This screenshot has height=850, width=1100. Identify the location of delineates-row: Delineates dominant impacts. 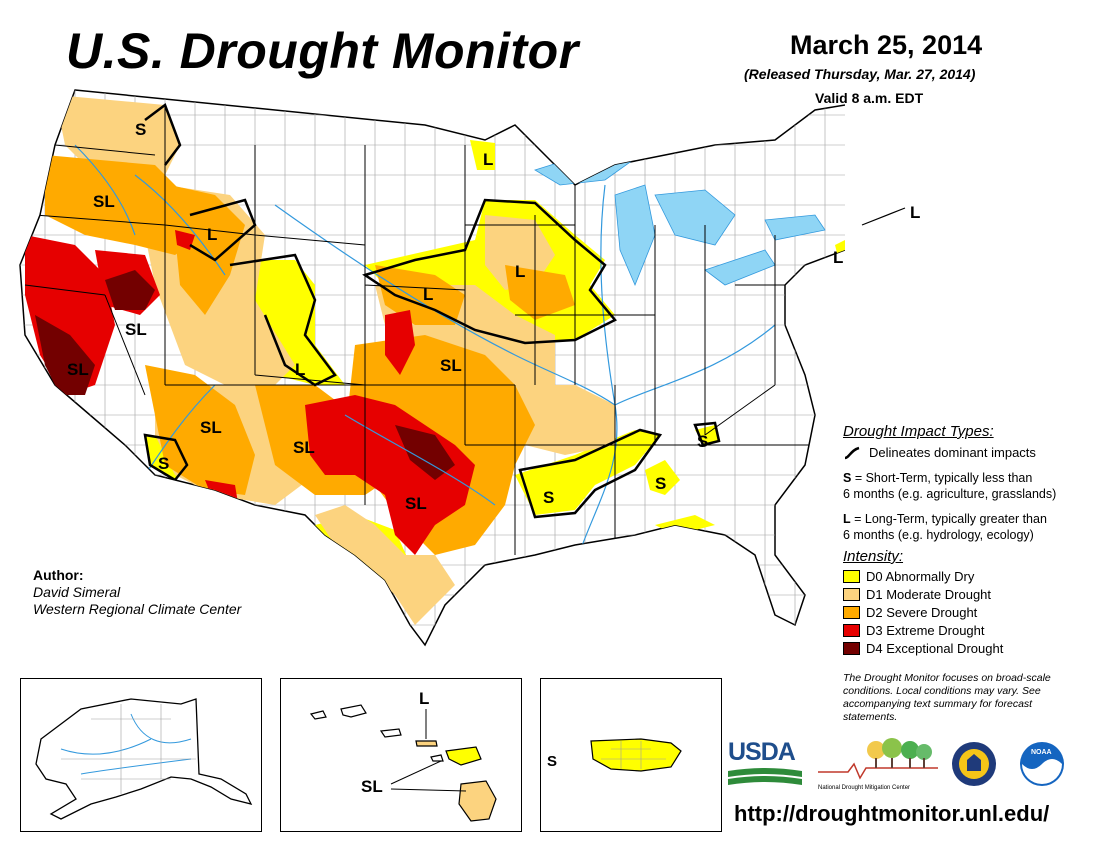
(939, 452).